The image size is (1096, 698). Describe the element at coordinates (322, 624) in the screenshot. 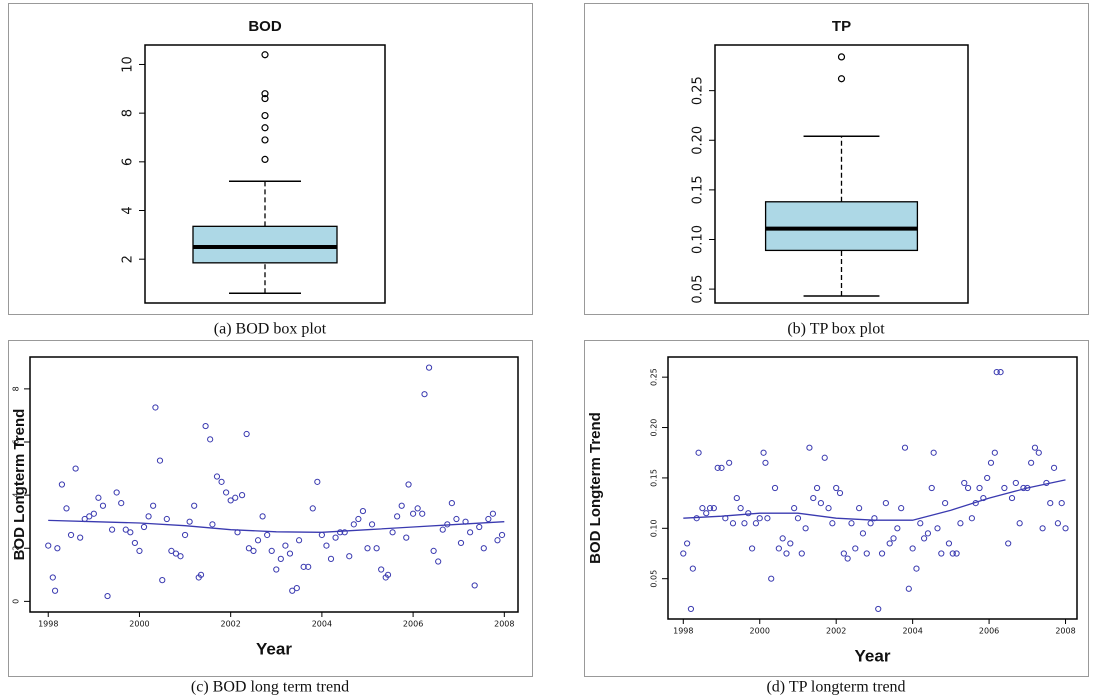

I see `x-tick-label: 2004` at that location.